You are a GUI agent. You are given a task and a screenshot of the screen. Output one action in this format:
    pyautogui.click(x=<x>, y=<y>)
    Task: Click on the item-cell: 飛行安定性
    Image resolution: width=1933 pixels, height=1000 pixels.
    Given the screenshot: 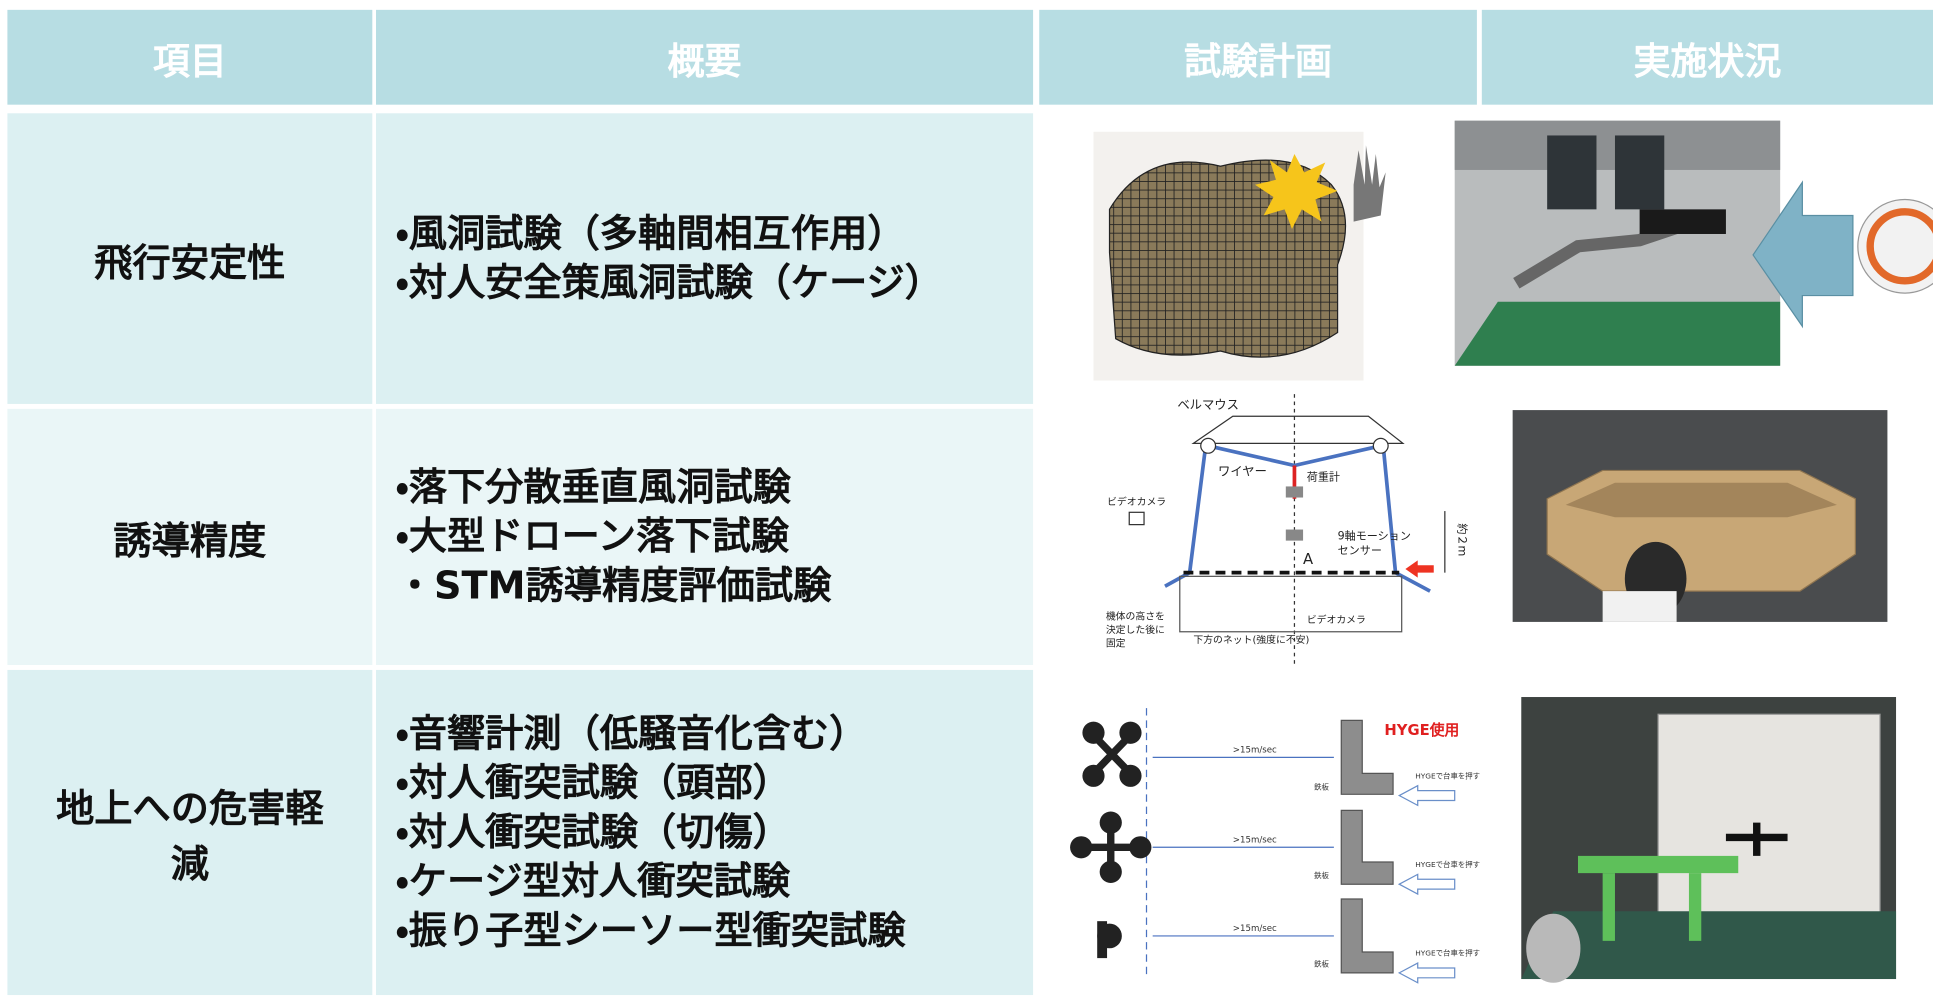 What is the action you would take?
    pyautogui.click(x=190, y=258)
    